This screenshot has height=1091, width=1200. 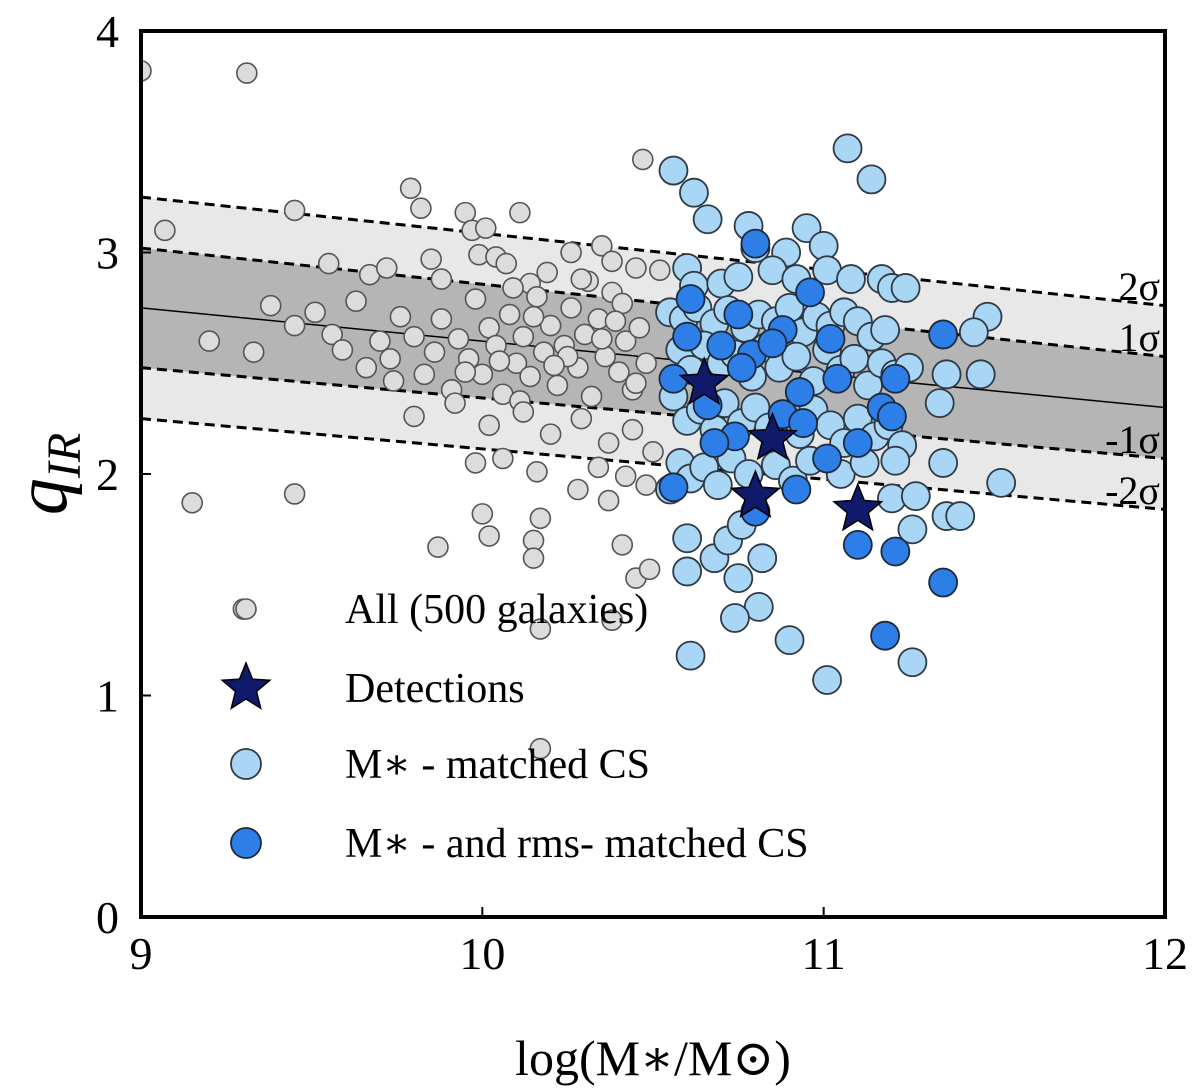 What do you see at coordinates (1165, 953) in the screenshot?
I see `x-tick-label: 12` at bounding box center [1165, 953].